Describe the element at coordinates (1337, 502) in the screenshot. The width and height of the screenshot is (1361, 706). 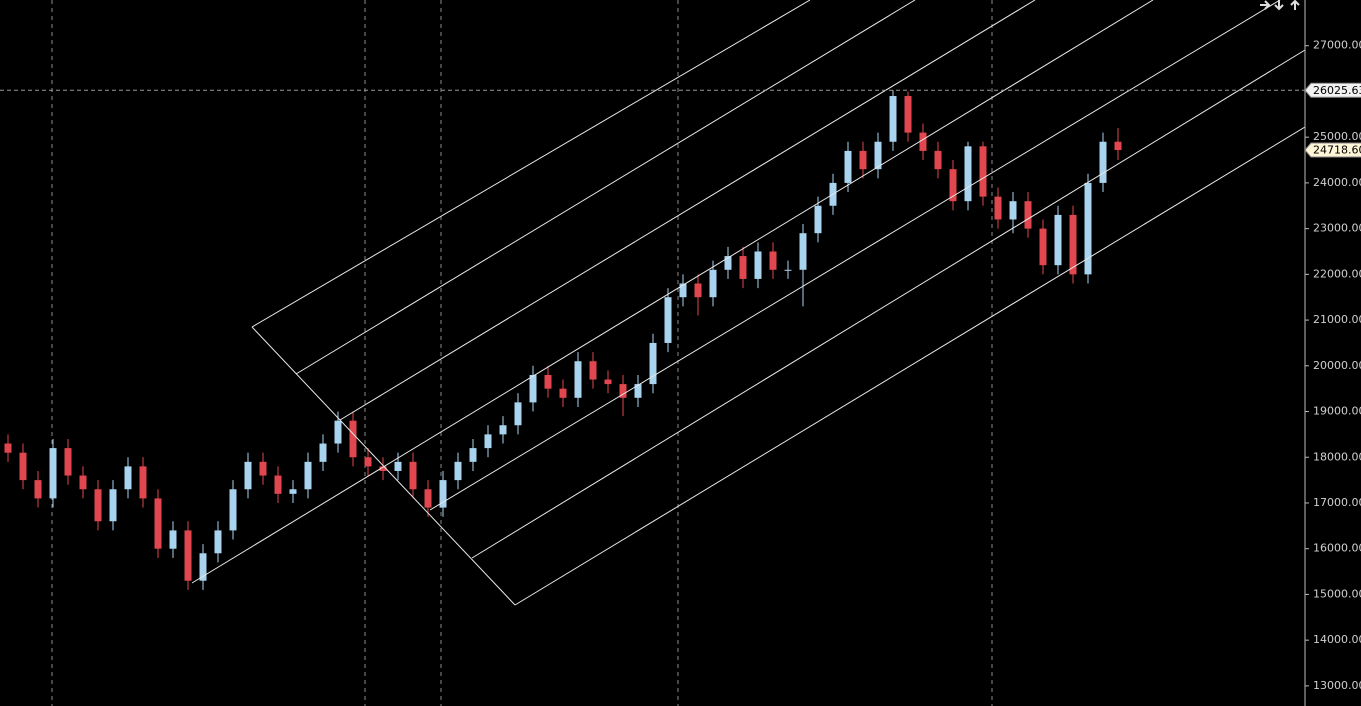
I see `y-tick-label: 17000.00` at that location.